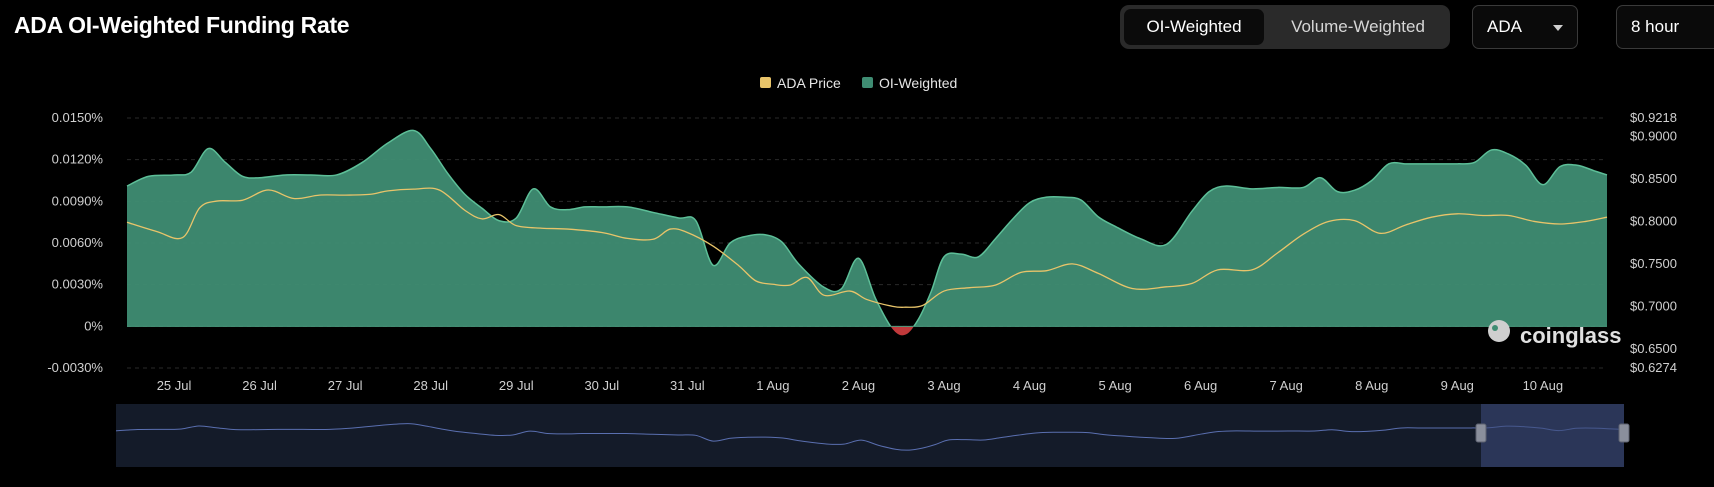 The width and height of the screenshot is (1714, 487). What do you see at coordinates (78, 242) in the screenshot?
I see `y-left-tick-label: 0.0060%` at bounding box center [78, 242].